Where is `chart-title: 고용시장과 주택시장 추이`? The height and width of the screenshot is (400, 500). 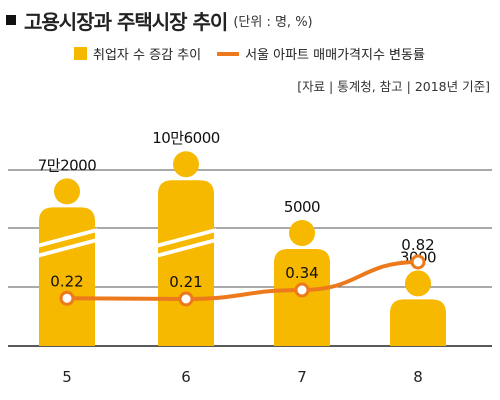 chart-title: 고용시장과 주택시장 추이 is located at coordinates (126, 21).